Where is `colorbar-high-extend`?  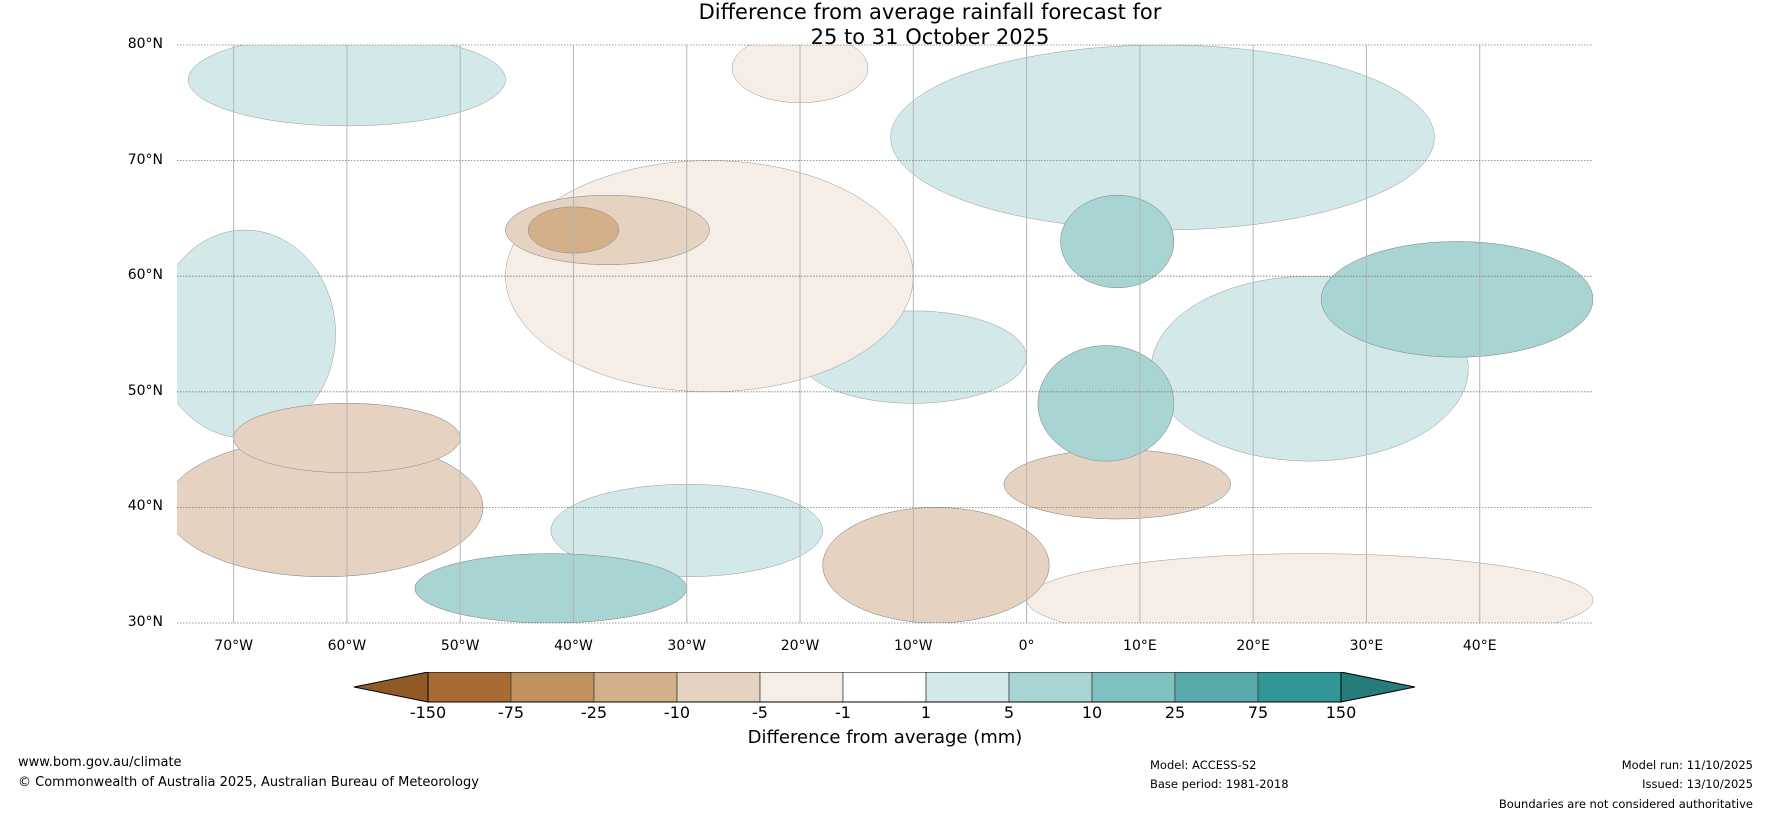 colorbar-high-extend is located at coordinates (1378, 687).